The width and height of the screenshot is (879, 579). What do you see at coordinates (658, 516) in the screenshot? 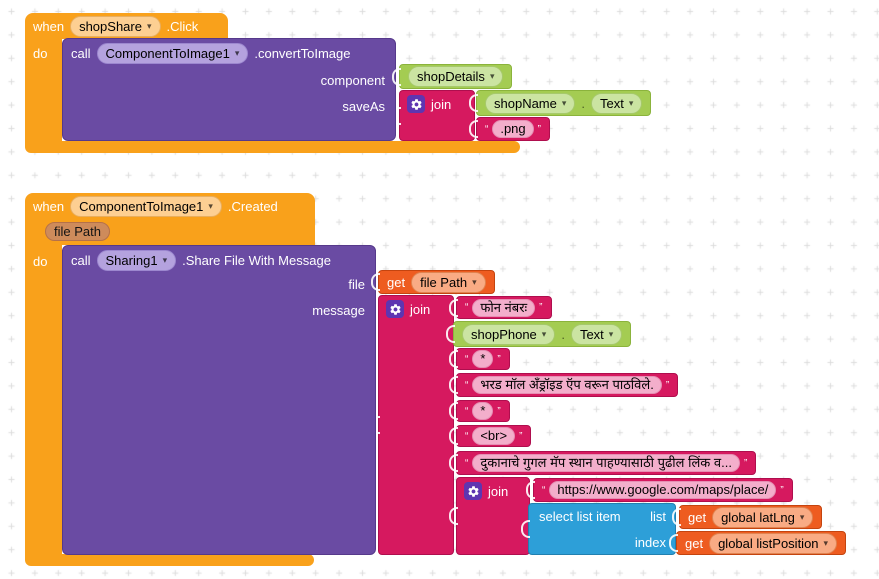
I see `list-param-label: list` at bounding box center [658, 516].